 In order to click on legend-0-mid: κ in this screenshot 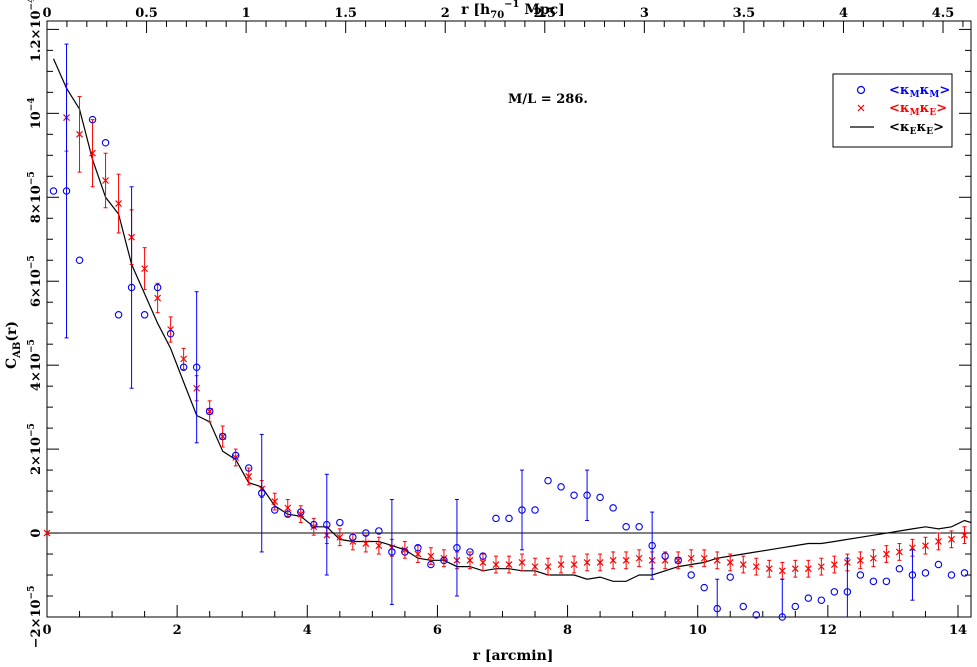, I will do `click(925, 90)`.